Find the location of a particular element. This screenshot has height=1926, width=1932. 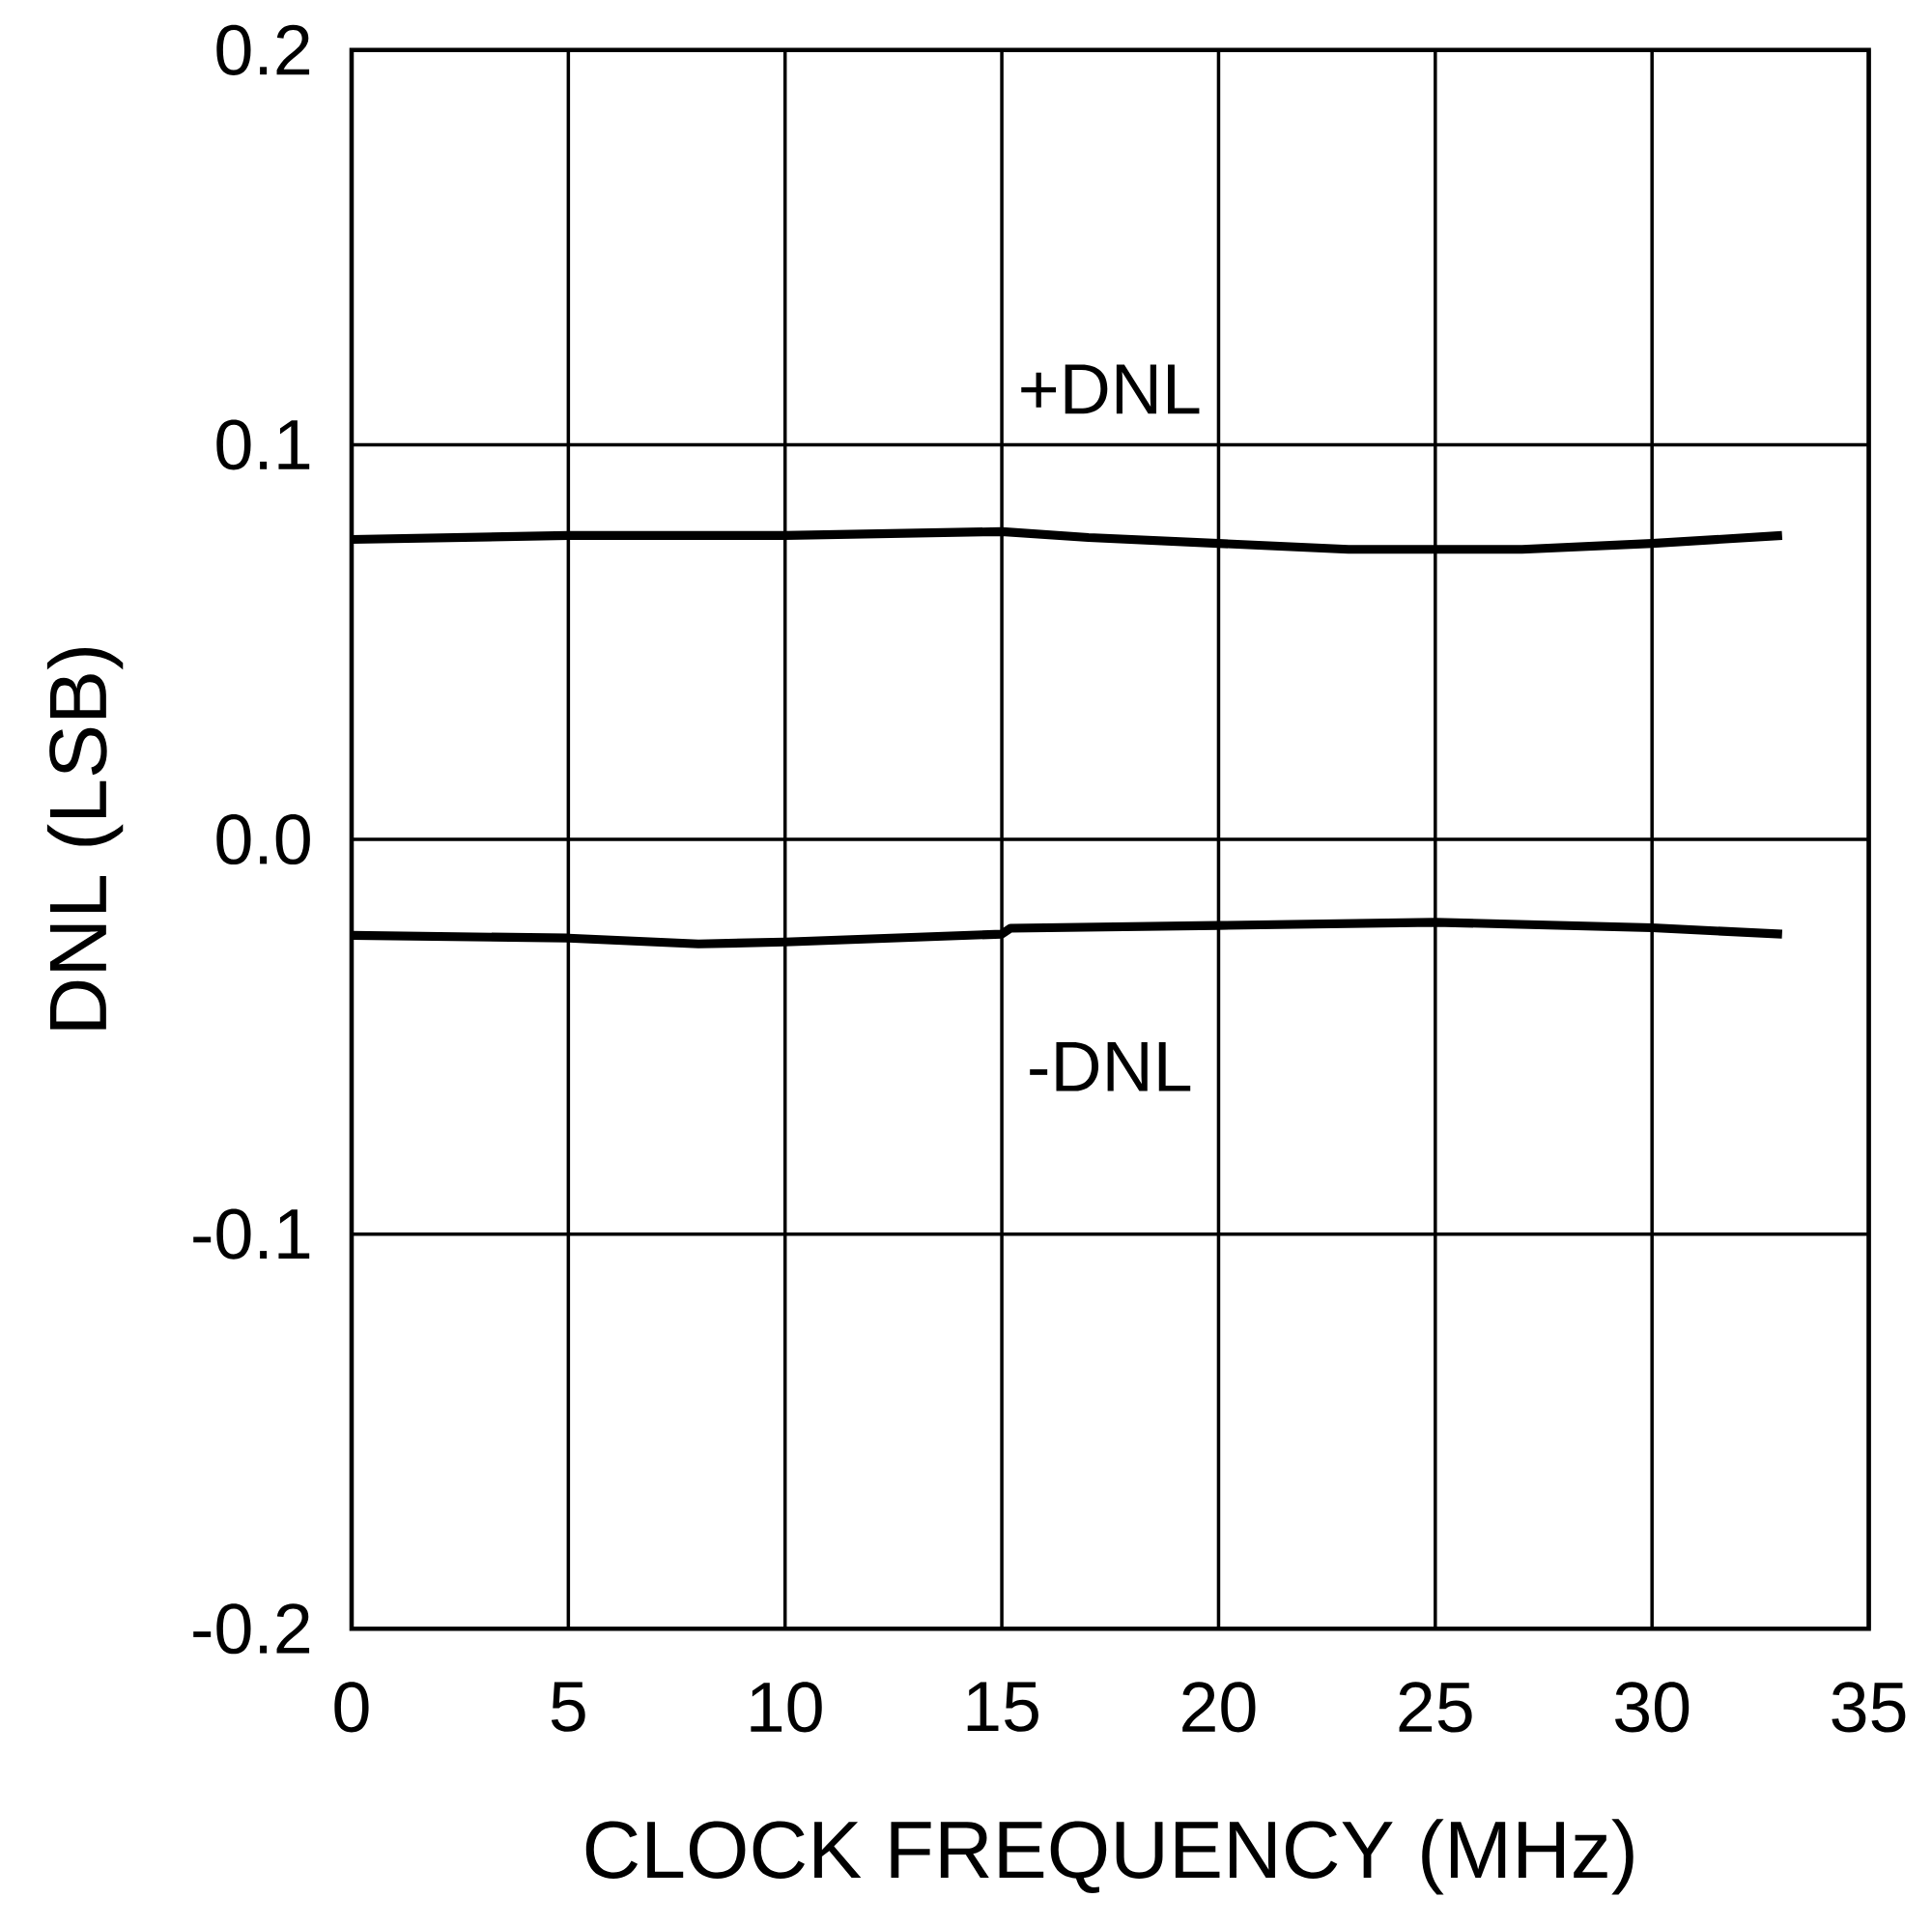

series-label: -DNL is located at coordinates (1110, 1066).